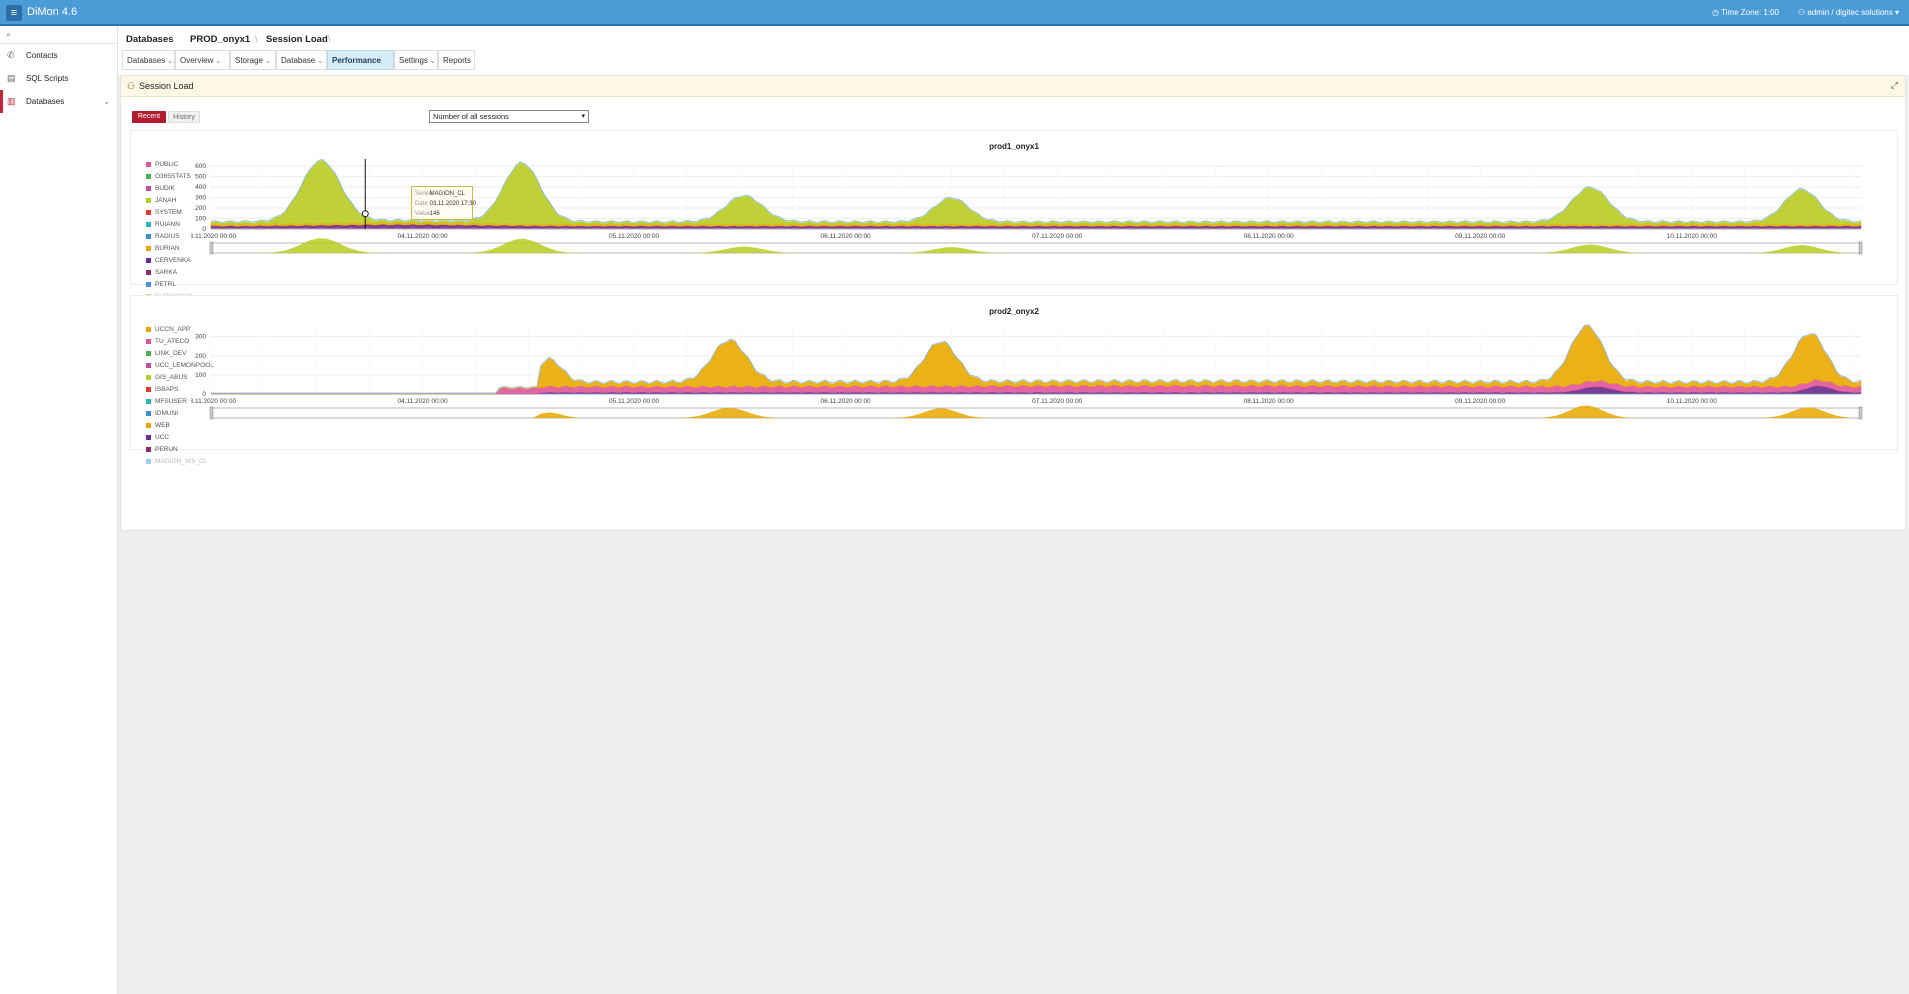  I want to click on tab-databases: Databases ⌄, so click(148, 60).